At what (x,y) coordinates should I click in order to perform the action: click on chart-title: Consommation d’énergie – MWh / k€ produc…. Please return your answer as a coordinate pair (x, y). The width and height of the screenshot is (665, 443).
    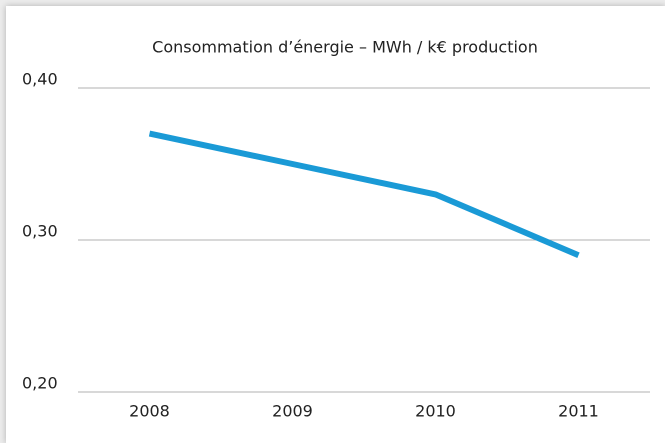
    Looking at the image, I should click on (345, 47).